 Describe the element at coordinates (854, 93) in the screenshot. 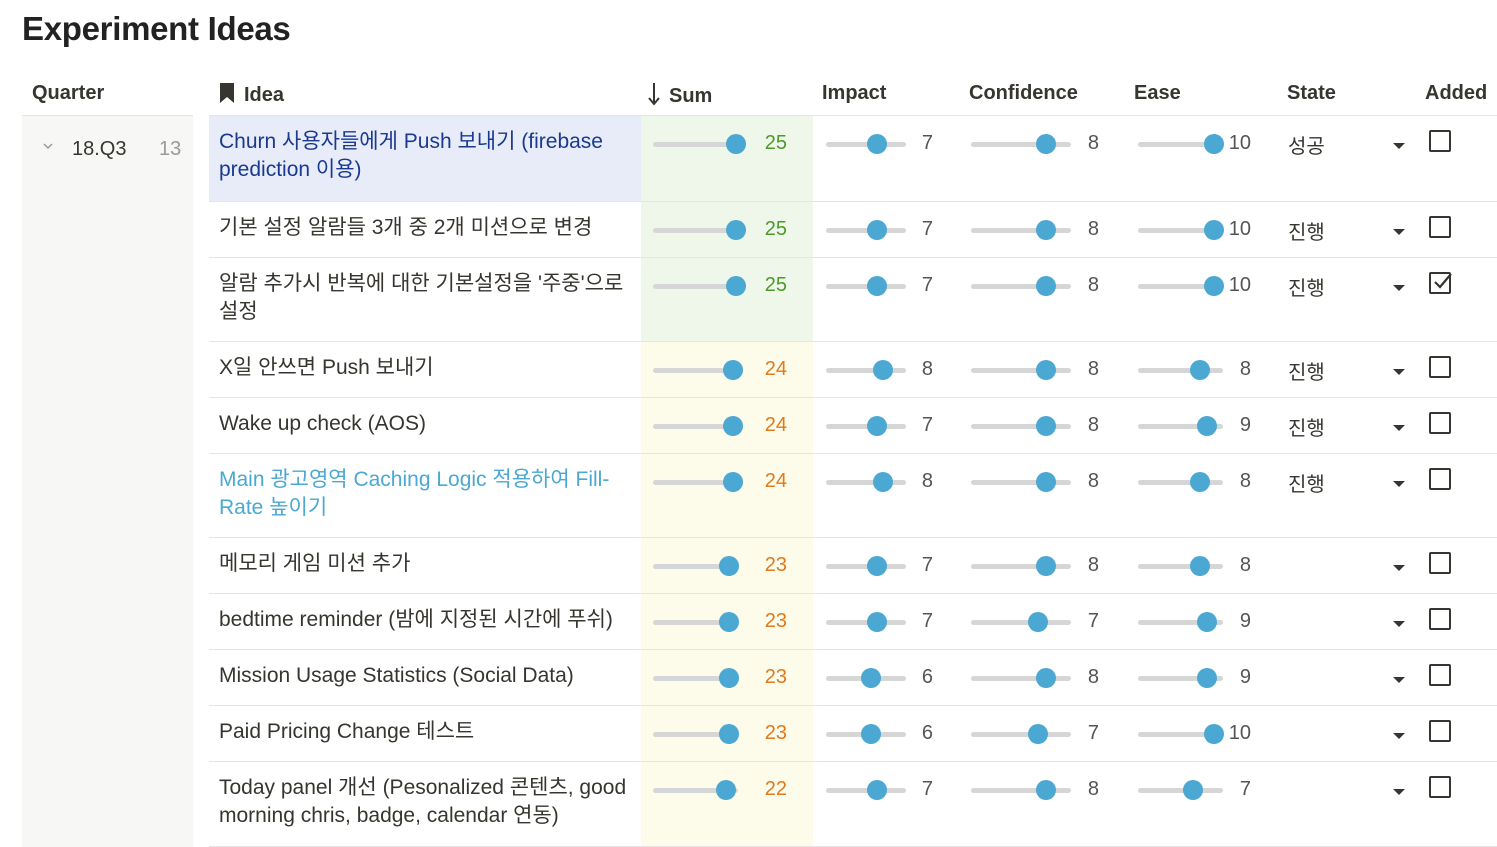

I see `column-header-impact: Impact` at that location.